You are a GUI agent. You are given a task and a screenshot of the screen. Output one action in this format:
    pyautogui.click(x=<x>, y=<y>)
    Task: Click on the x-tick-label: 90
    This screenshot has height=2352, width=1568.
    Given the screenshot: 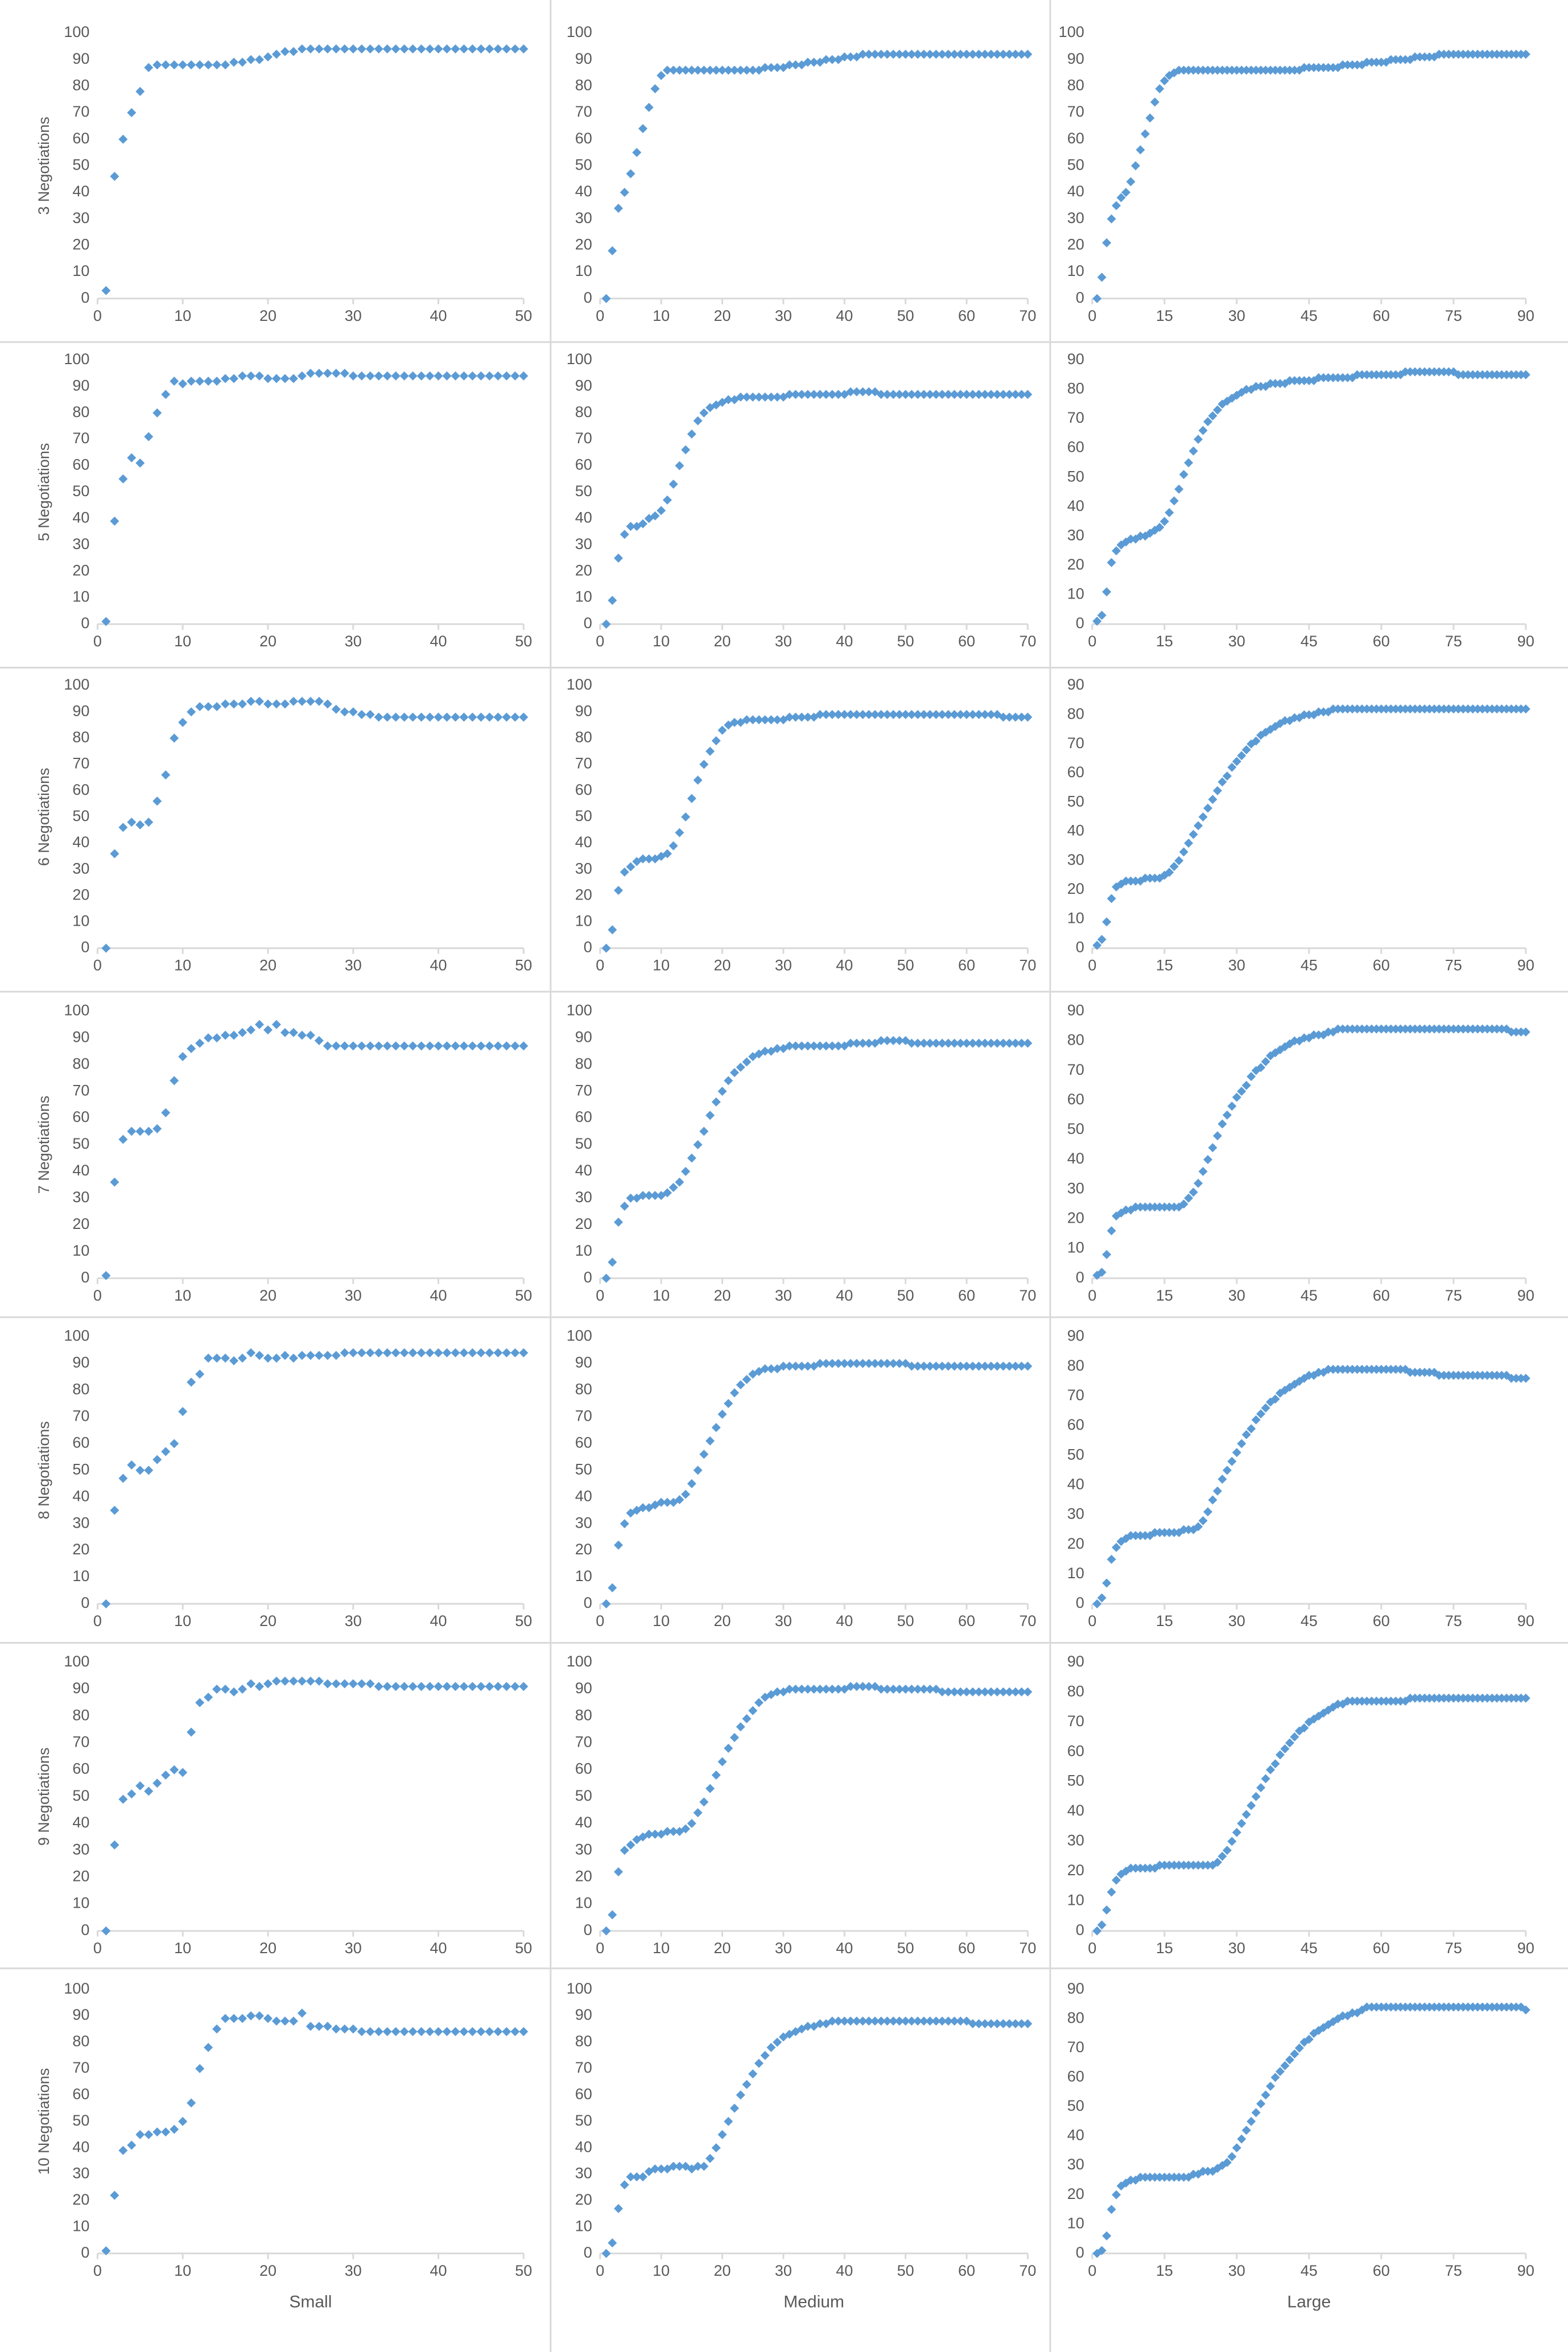 What is the action you would take?
    pyautogui.click(x=1525, y=1621)
    